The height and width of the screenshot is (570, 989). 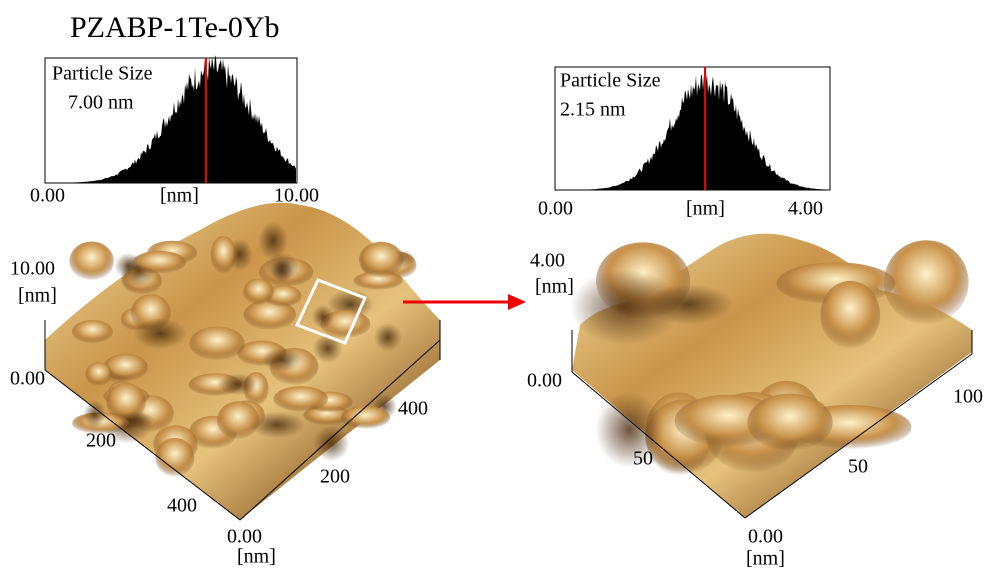 I want to click on histogram-value: 2.15 nm, so click(x=593, y=110).